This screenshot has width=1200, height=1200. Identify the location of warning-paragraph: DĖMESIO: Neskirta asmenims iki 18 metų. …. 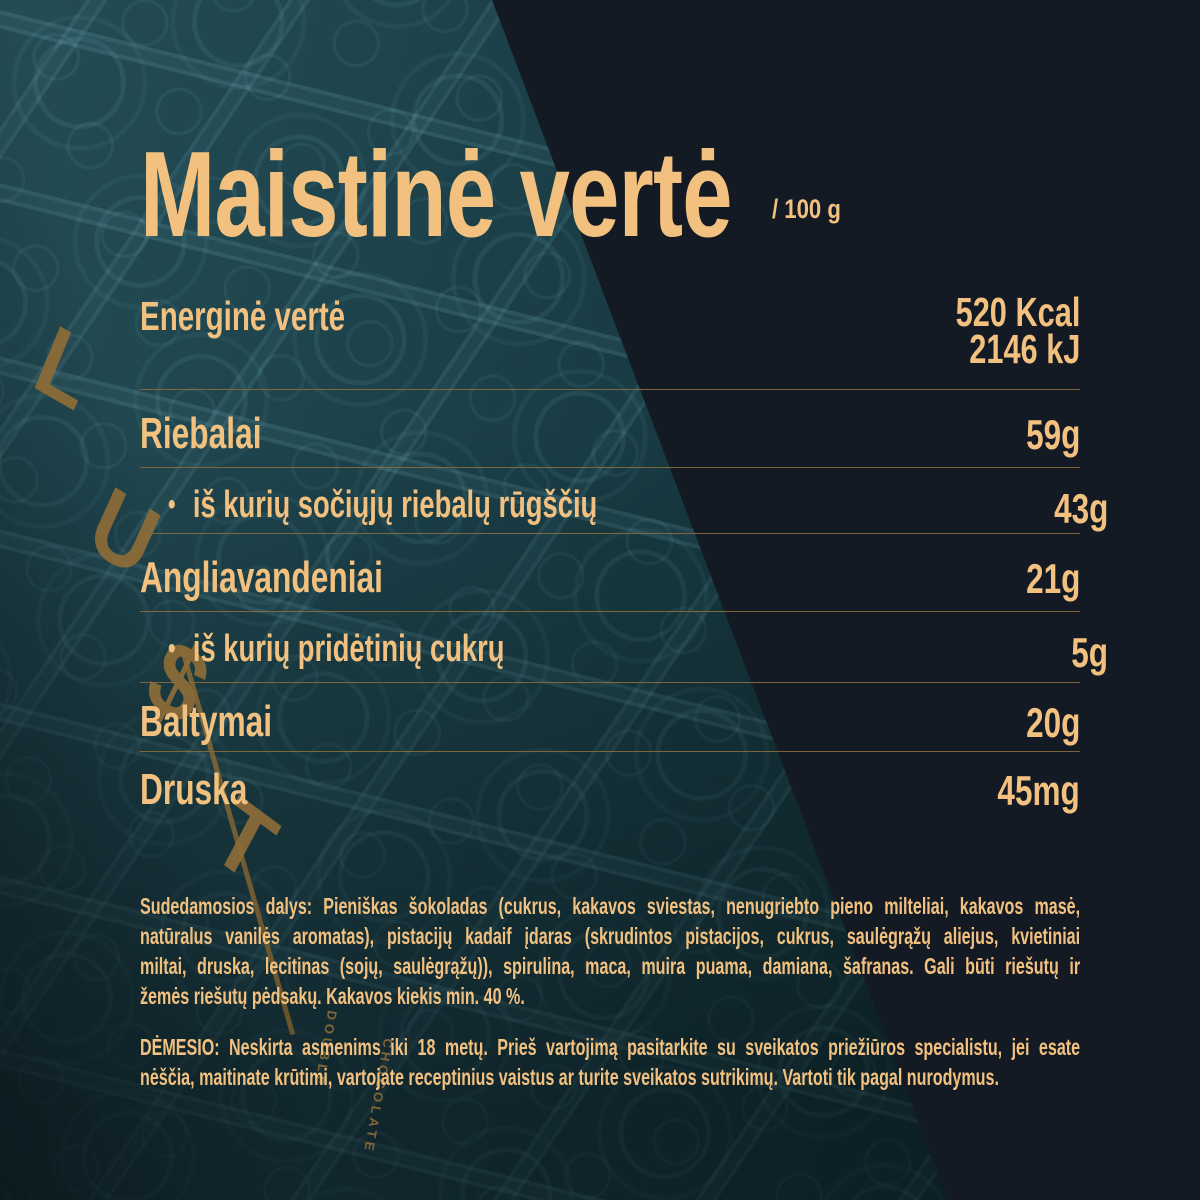
(610, 1062).